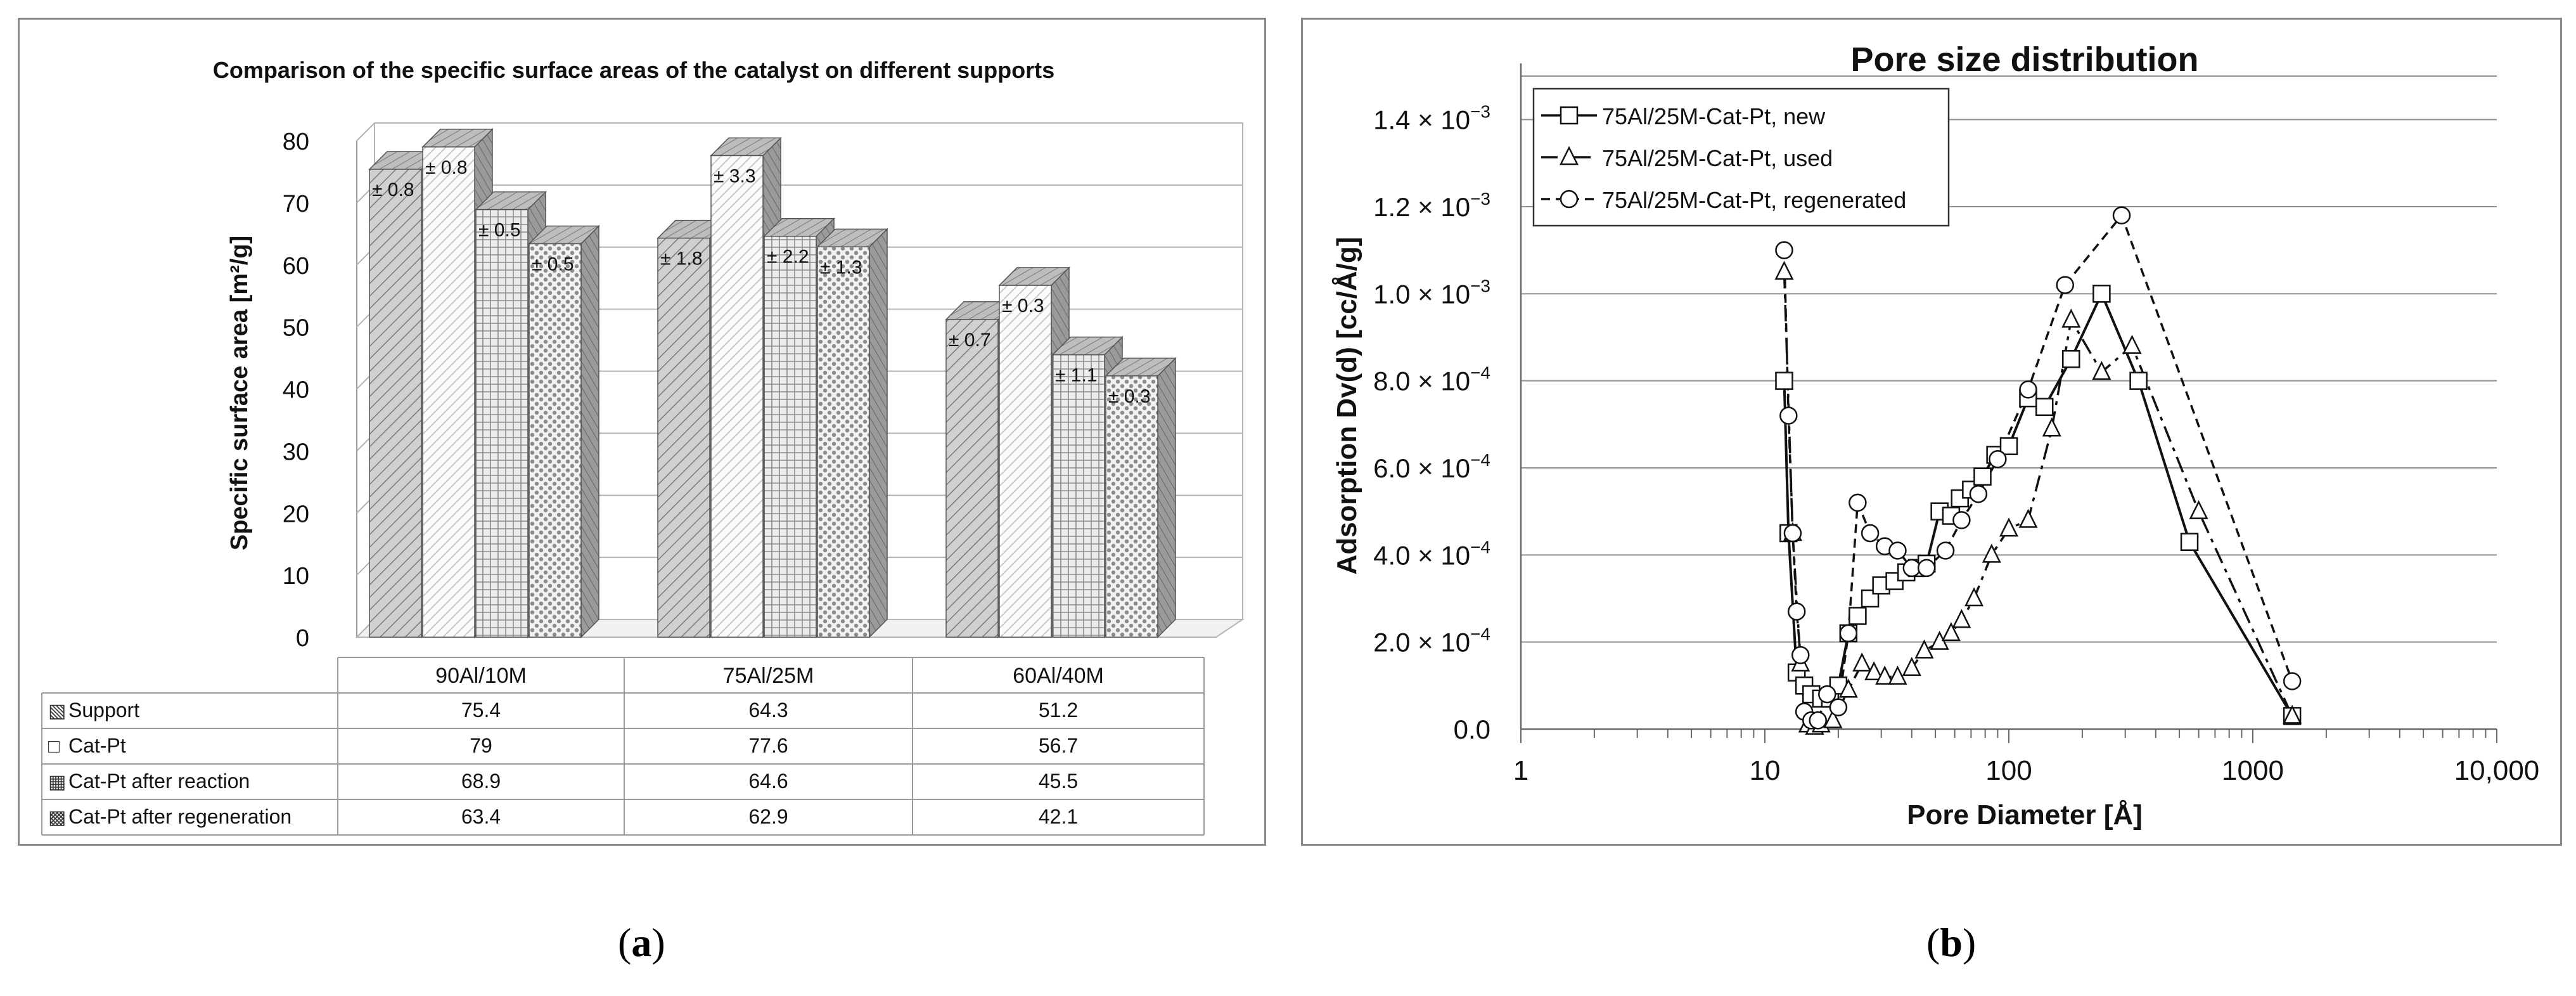 Image resolution: width=2576 pixels, height=996 pixels. What do you see at coordinates (481, 781) in the screenshot?
I see `chart-a-table-cell: 68.9` at bounding box center [481, 781].